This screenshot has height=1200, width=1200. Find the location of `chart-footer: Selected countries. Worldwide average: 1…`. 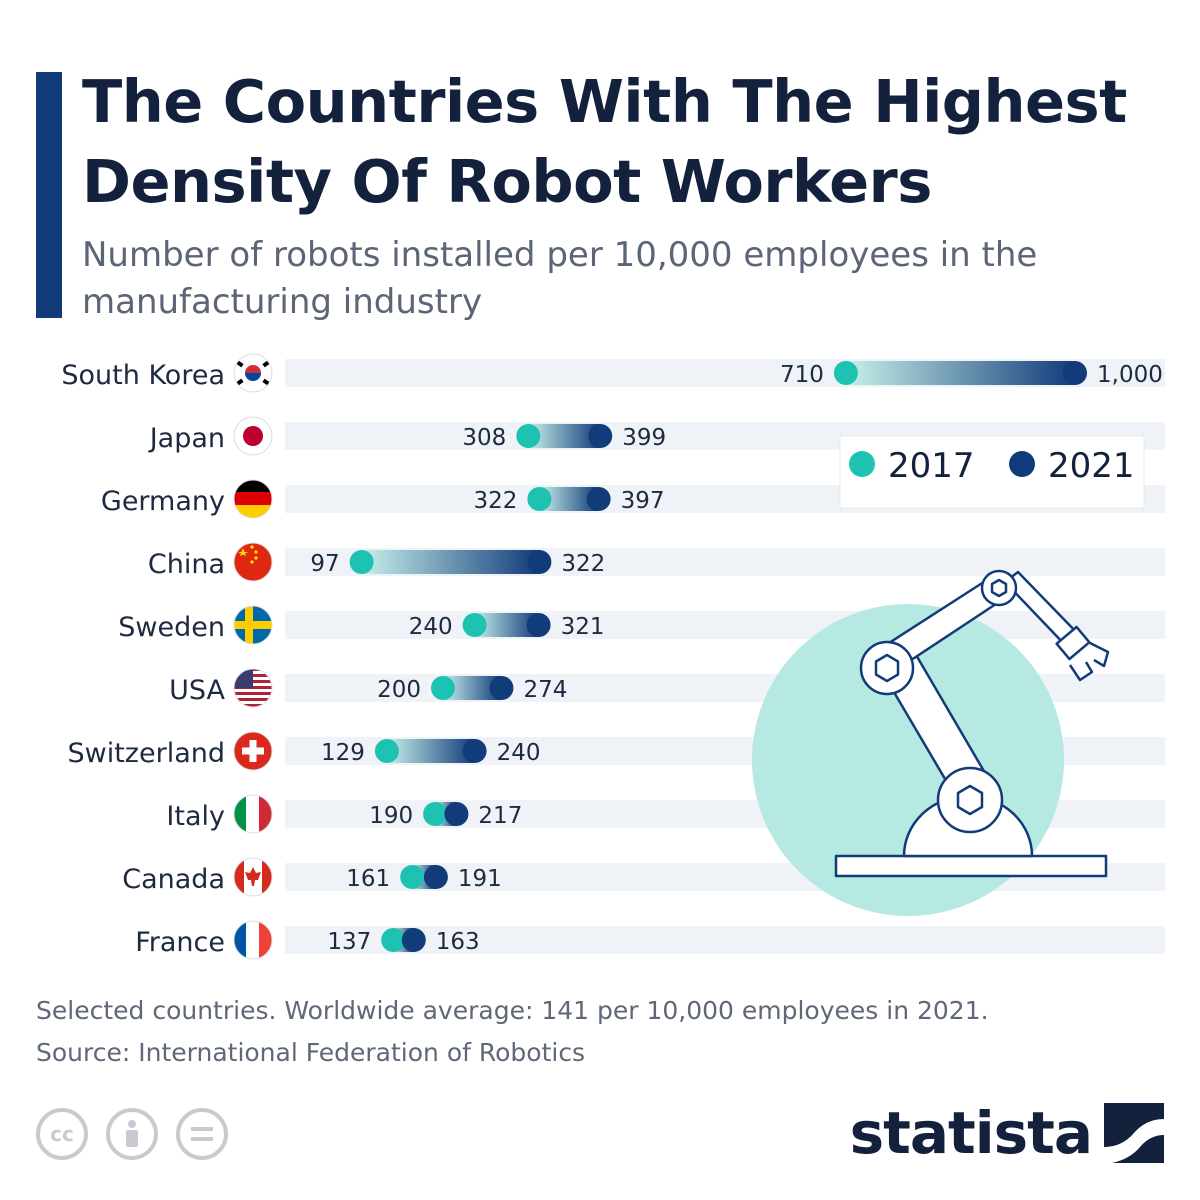

chart-footer: Selected countries. Worldwide average: 1… is located at coordinates (512, 1032).